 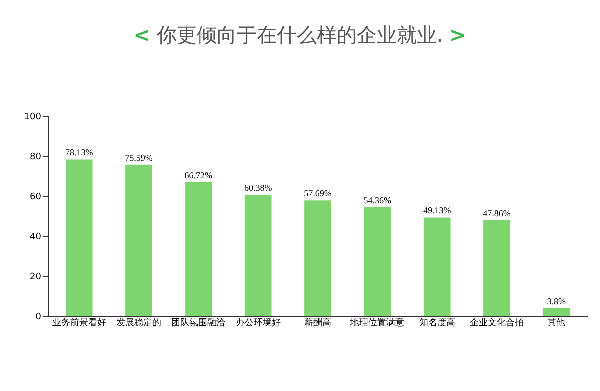 What do you see at coordinates (497, 323) in the screenshot?
I see `x-tick-label: 企业文化合拍` at bounding box center [497, 323].